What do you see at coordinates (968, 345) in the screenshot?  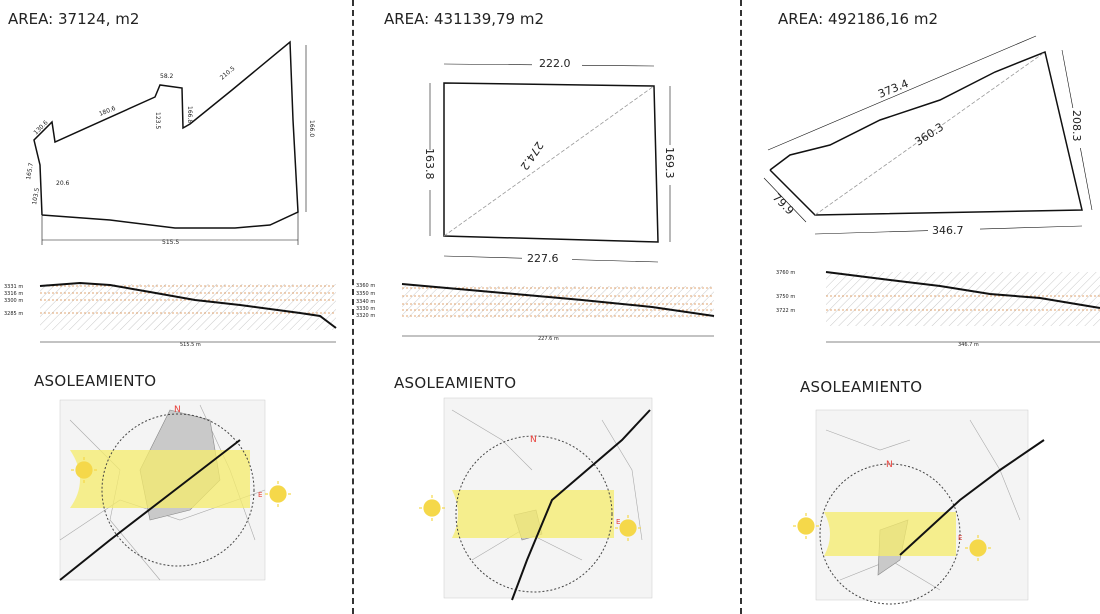 I see `profile-length-label: 346.7 m` at bounding box center [968, 345].